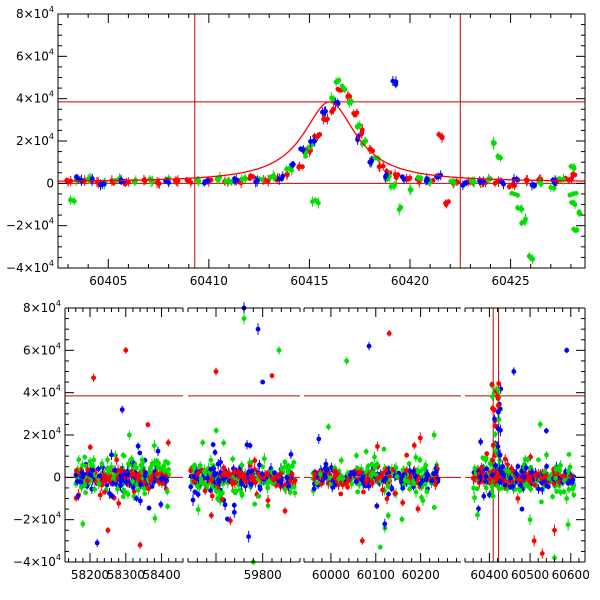 The width and height of the screenshot is (600, 600). What do you see at coordinates (32, 14) in the screenshot?
I see `y-tick-mantissa: 8×10` at bounding box center [32, 14].